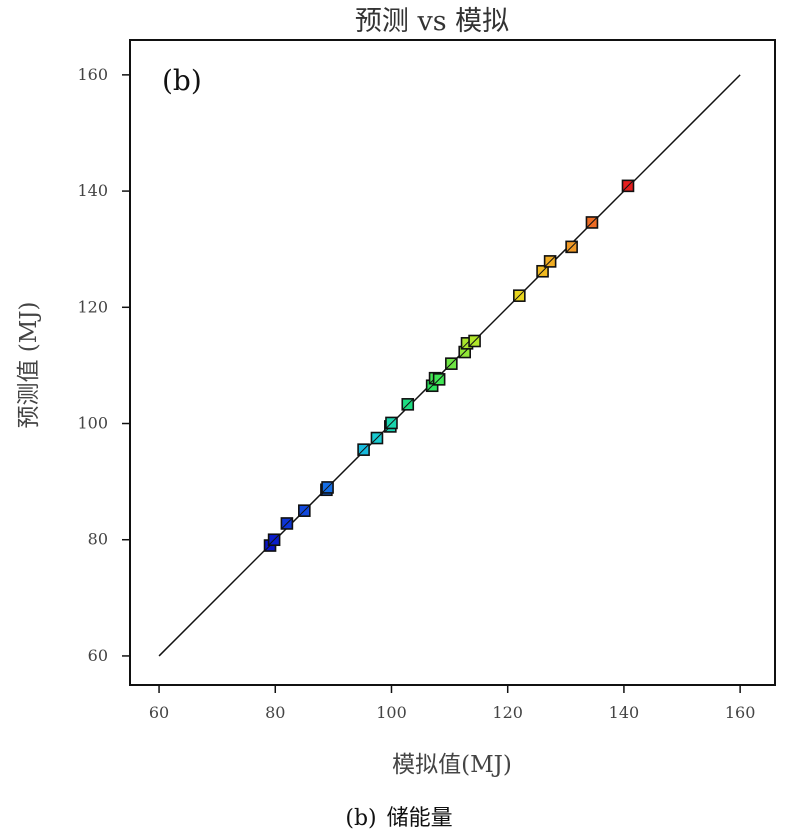 This screenshot has width=798, height=835. What do you see at coordinates (29, 364) in the screenshot?
I see `y-axis-label: 预测值 (MJ)` at bounding box center [29, 364].